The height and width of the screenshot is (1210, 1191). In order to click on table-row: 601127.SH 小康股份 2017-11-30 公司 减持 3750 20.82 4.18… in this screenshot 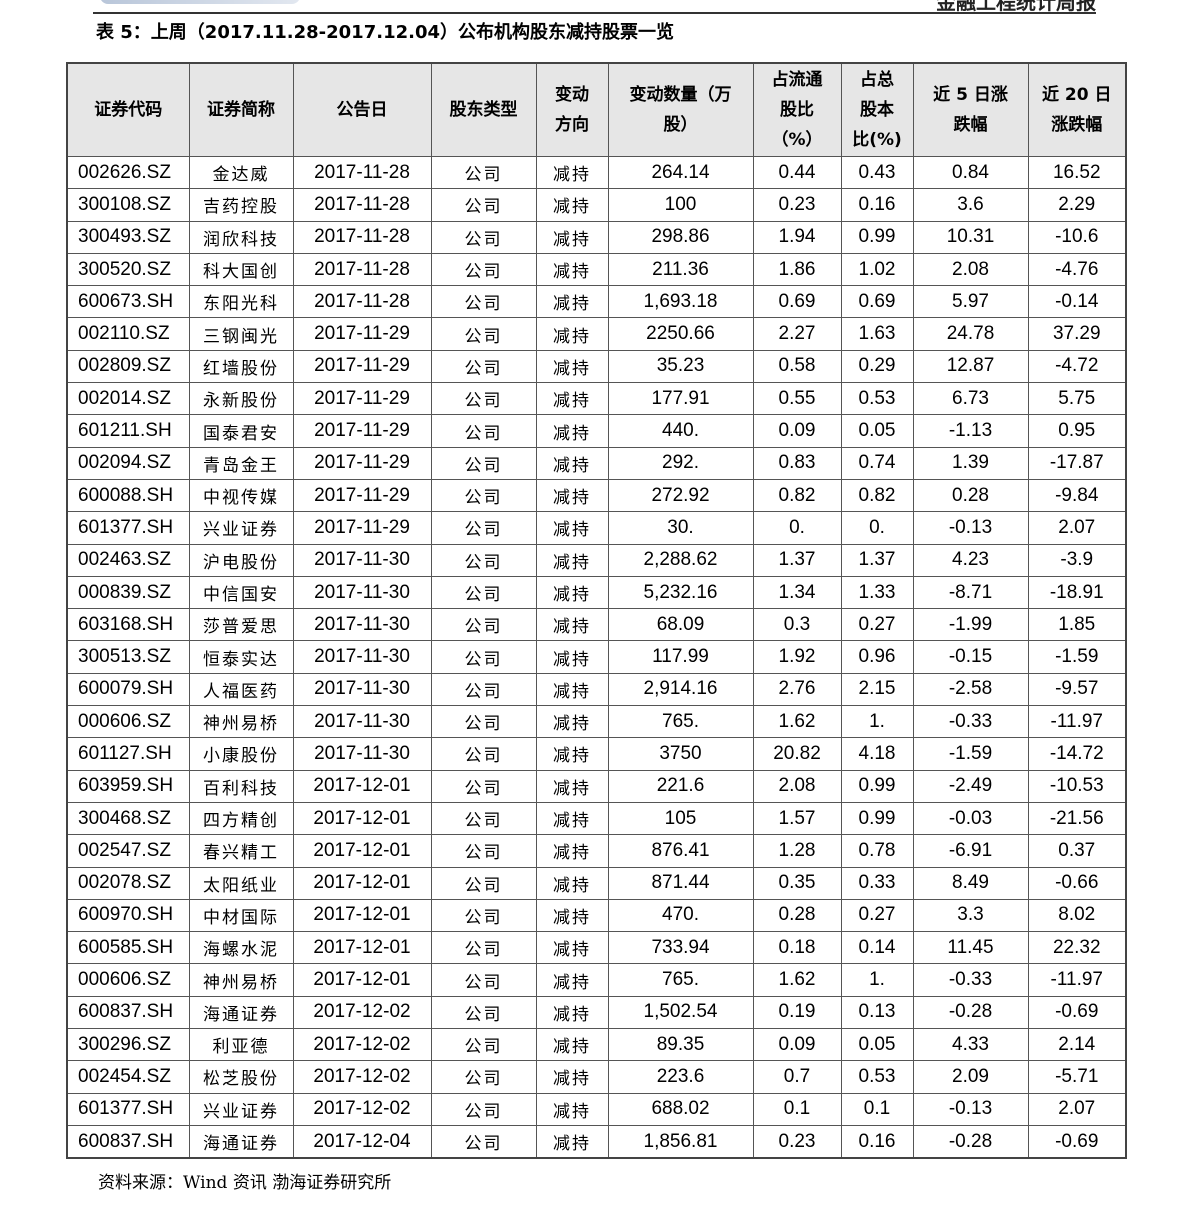, I will do `click(596, 754)`.